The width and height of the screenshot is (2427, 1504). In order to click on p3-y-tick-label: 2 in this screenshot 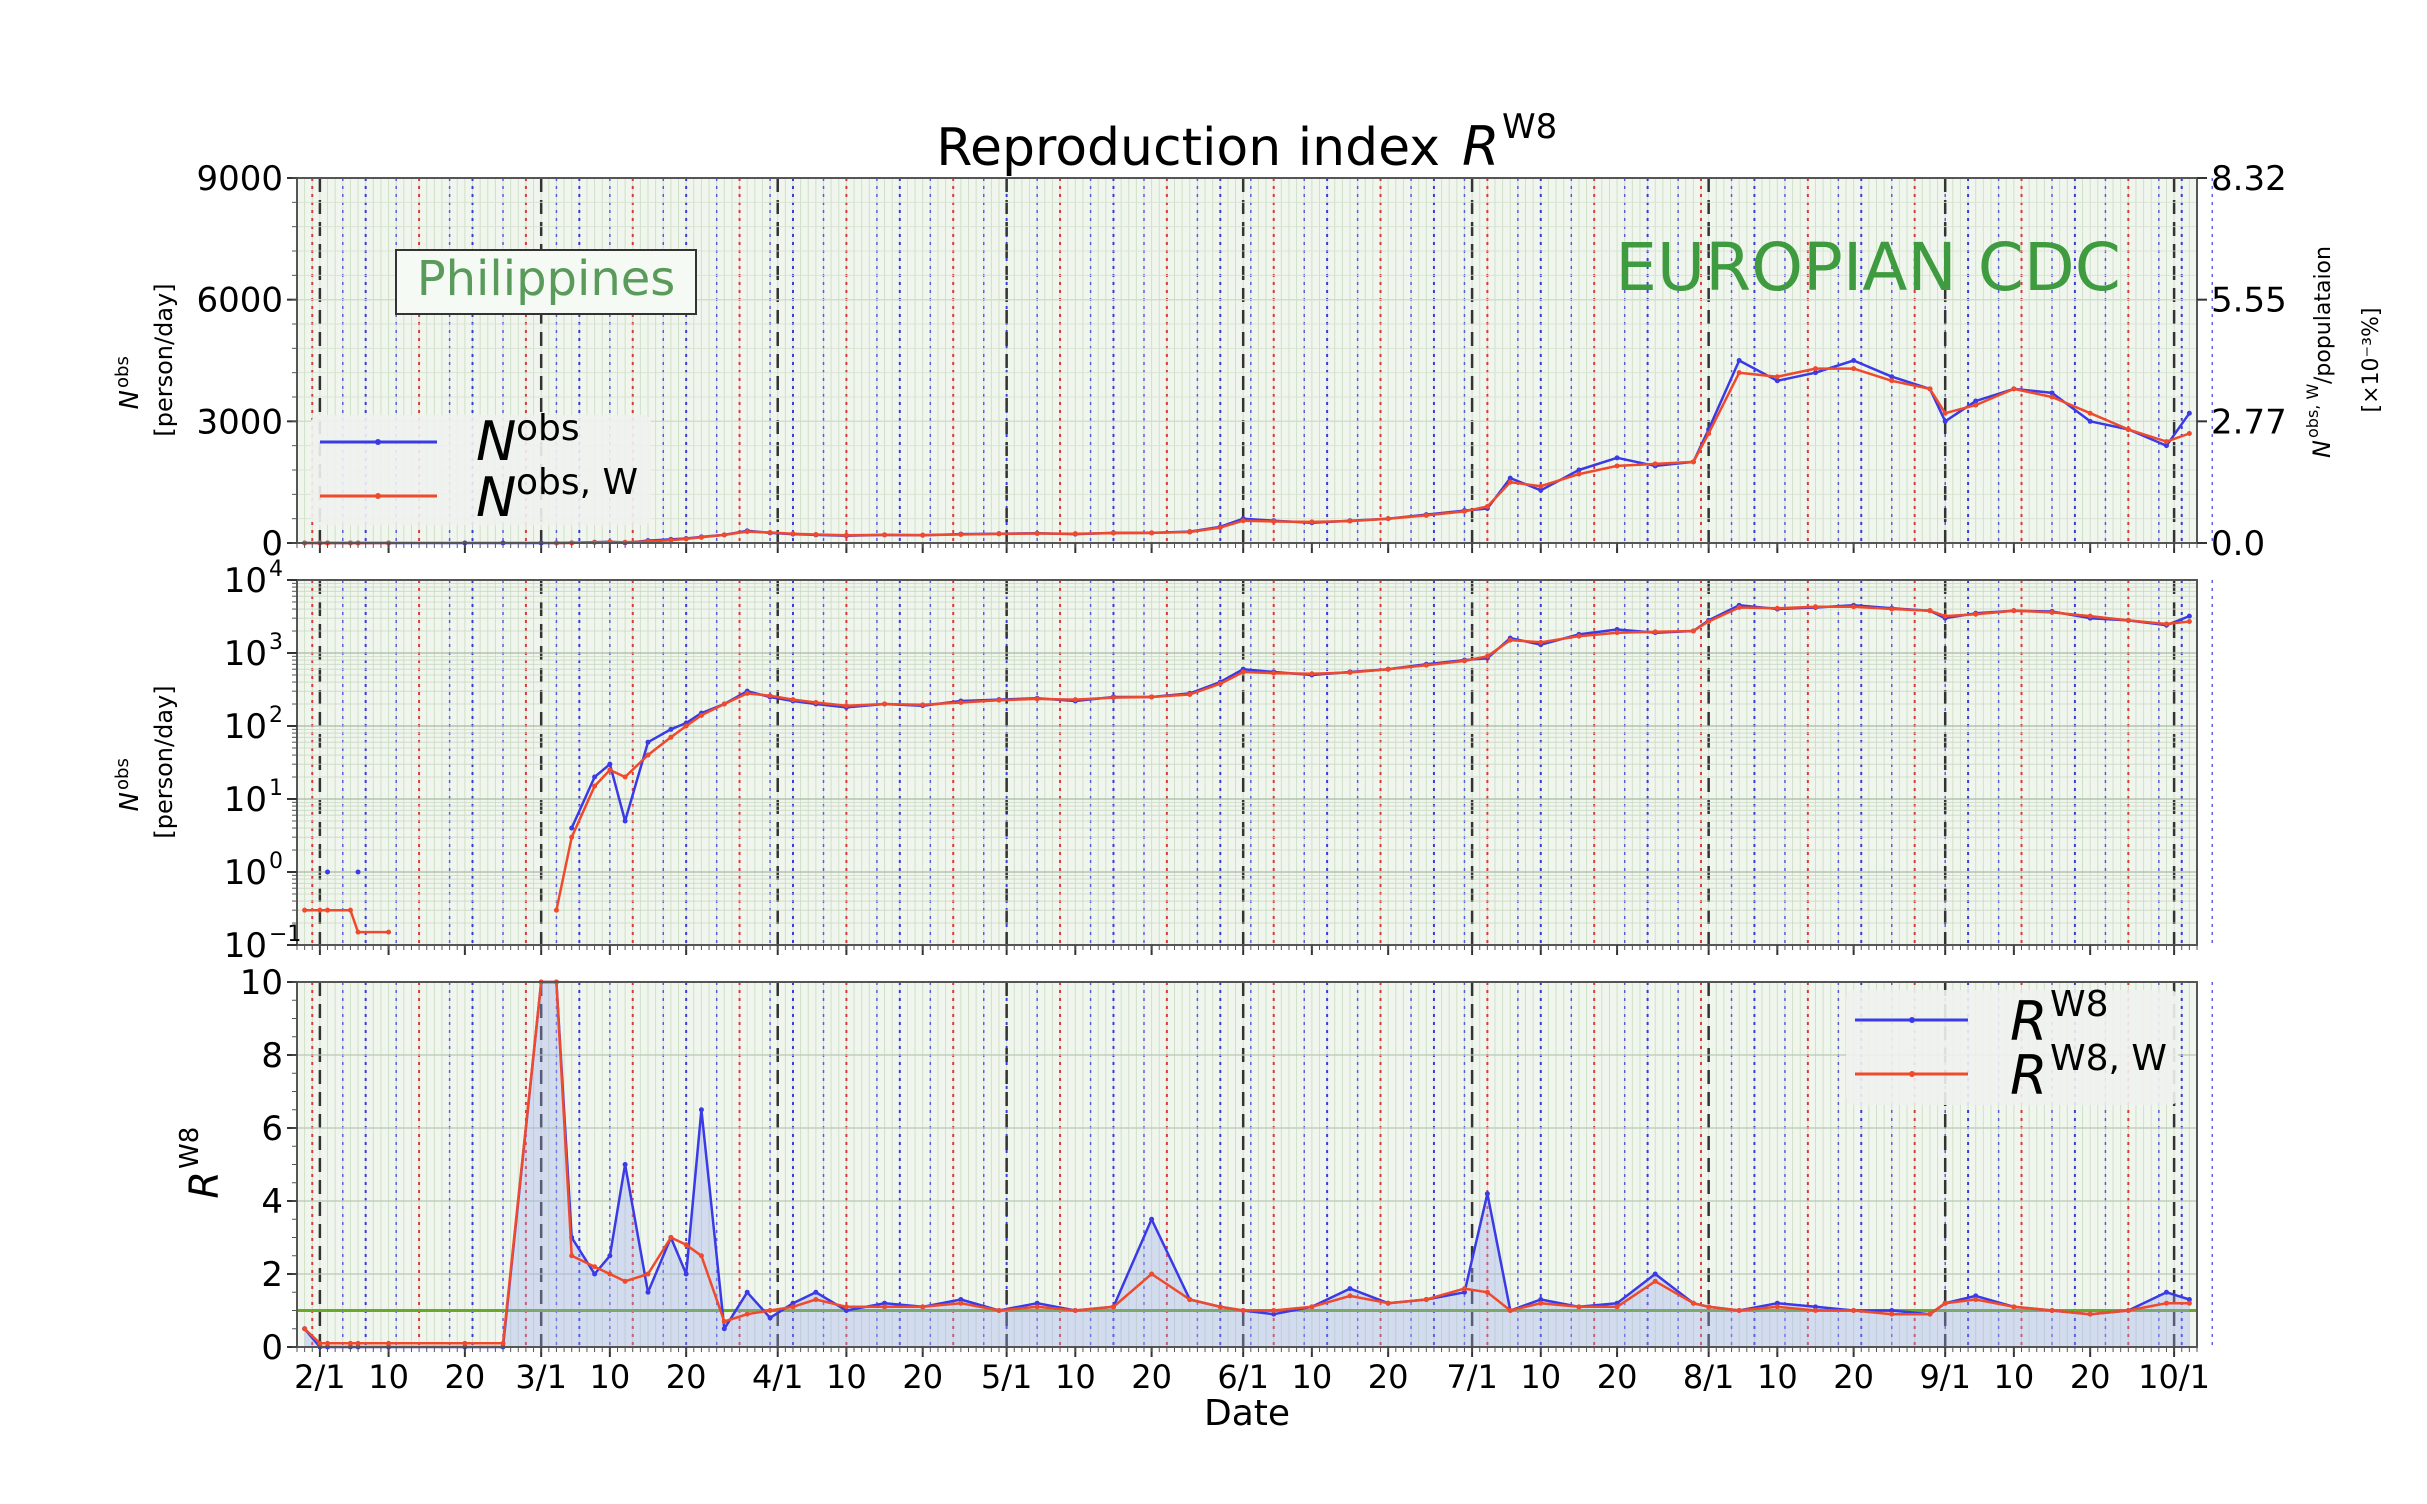, I will do `click(272, 1275)`.